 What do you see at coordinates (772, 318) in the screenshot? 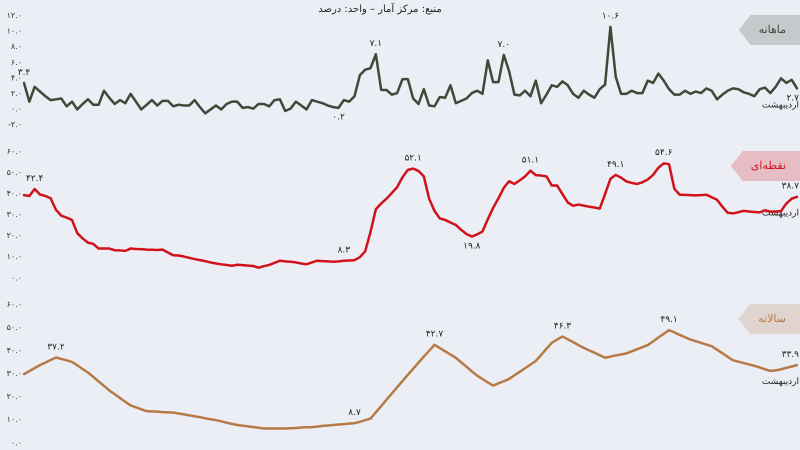
I see `text: سالانه` at bounding box center [772, 318].